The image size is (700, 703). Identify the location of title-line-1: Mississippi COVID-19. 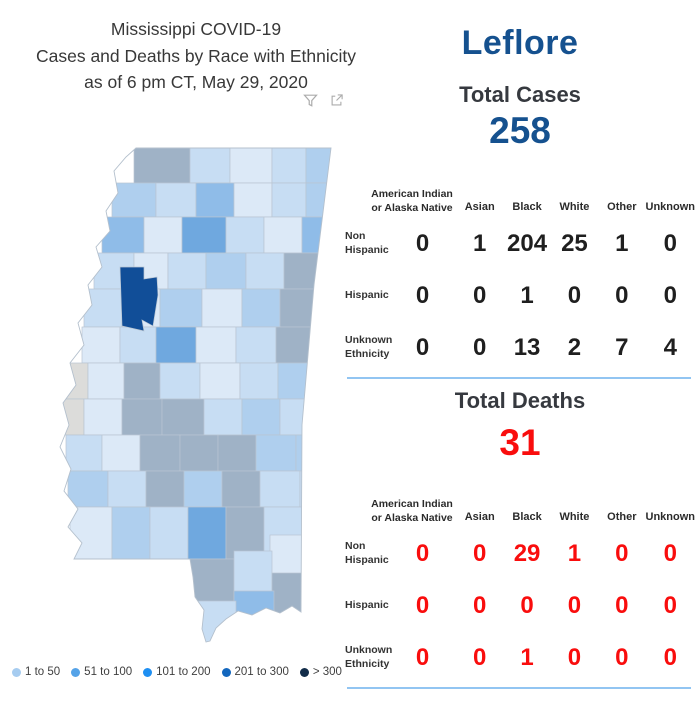
(196, 29).